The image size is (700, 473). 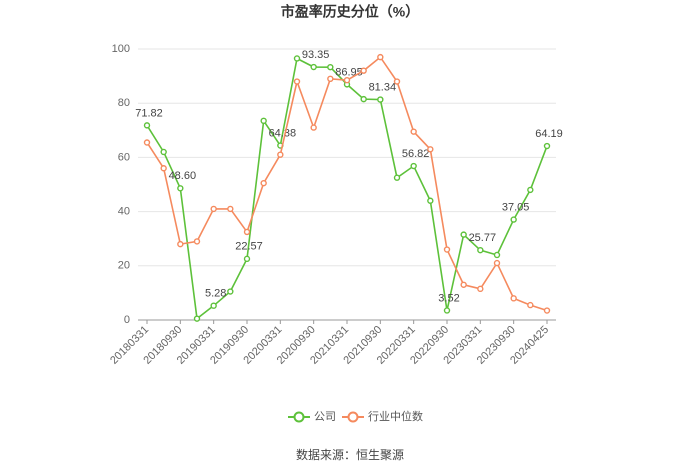 What do you see at coordinates (325, 417) in the screenshot?
I see `legend-label: 公司` at bounding box center [325, 417].